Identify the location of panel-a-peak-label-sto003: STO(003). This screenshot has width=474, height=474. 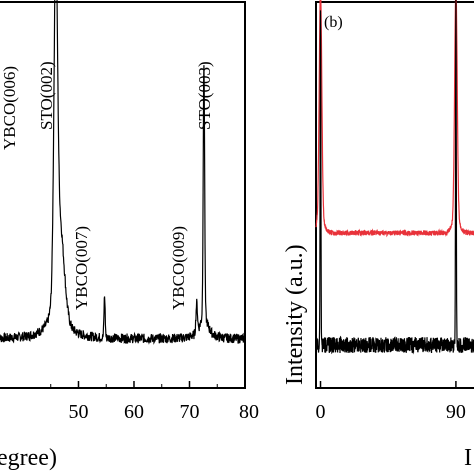
(204, 95).